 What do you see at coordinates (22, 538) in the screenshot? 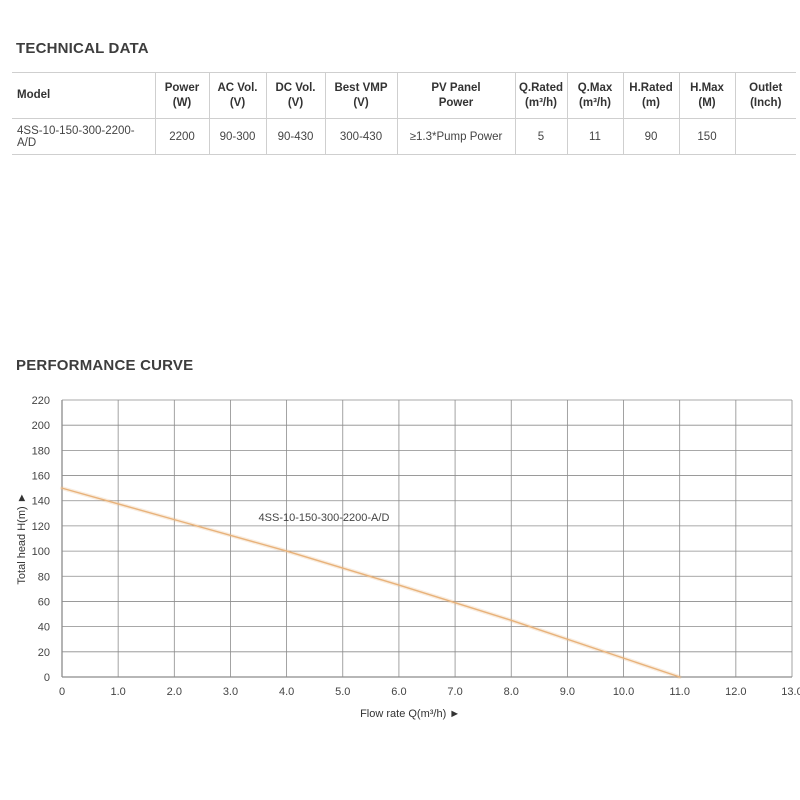
I see `y-axis-label: Total head H(m) ►` at bounding box center [22, 538].